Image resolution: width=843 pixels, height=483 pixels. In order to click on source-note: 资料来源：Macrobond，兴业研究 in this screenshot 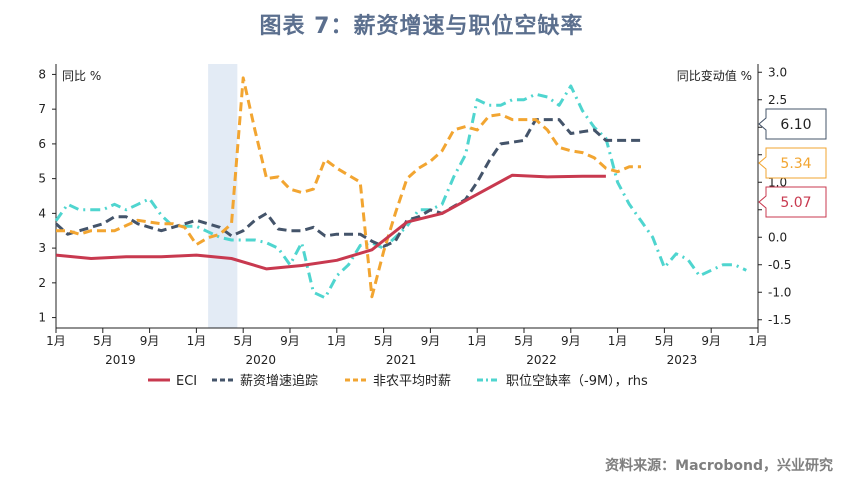, I will do `click(719, 466)`.